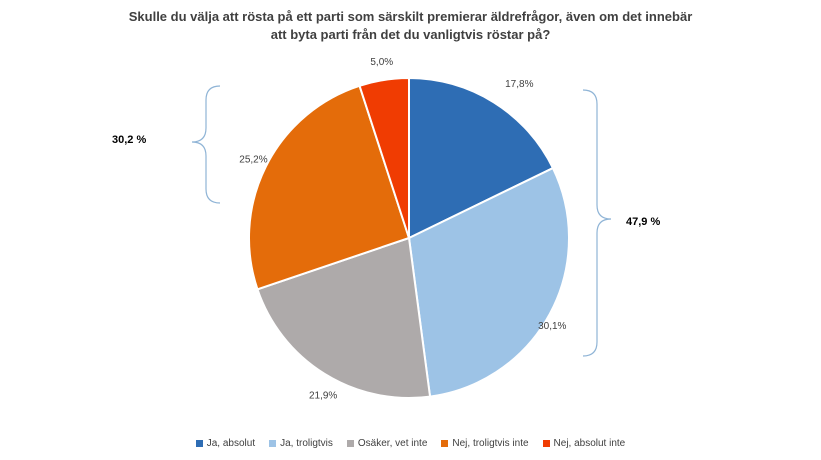 This screenshot has width=821, height=460. I want to click on slice-label-3: 21,9%, so click(323, 395).